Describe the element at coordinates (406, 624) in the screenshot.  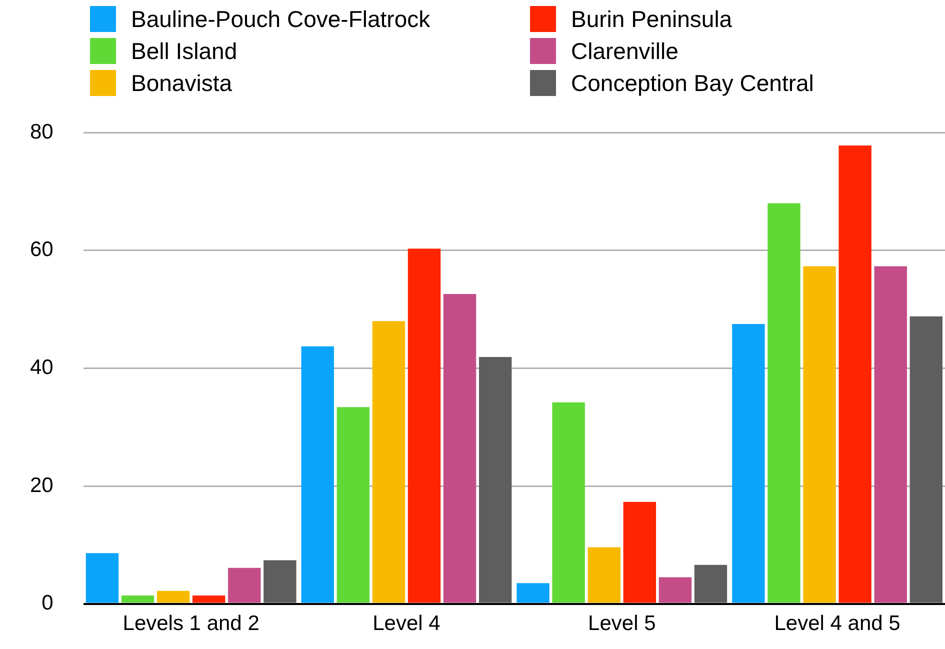
I see `x-tick-label: Level 4` at that location.